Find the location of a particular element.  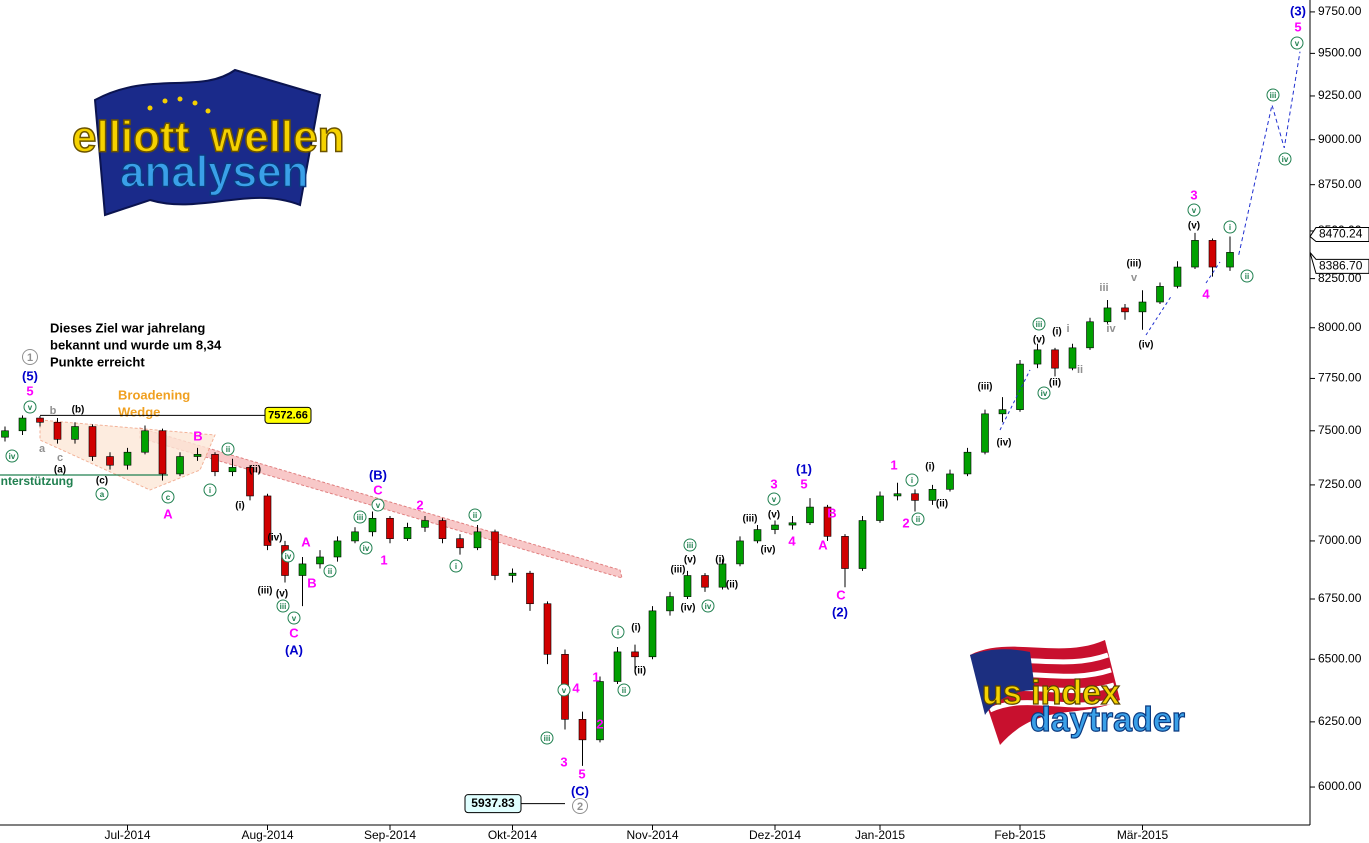

logo-stripes is located at coordinates (1045, 682).